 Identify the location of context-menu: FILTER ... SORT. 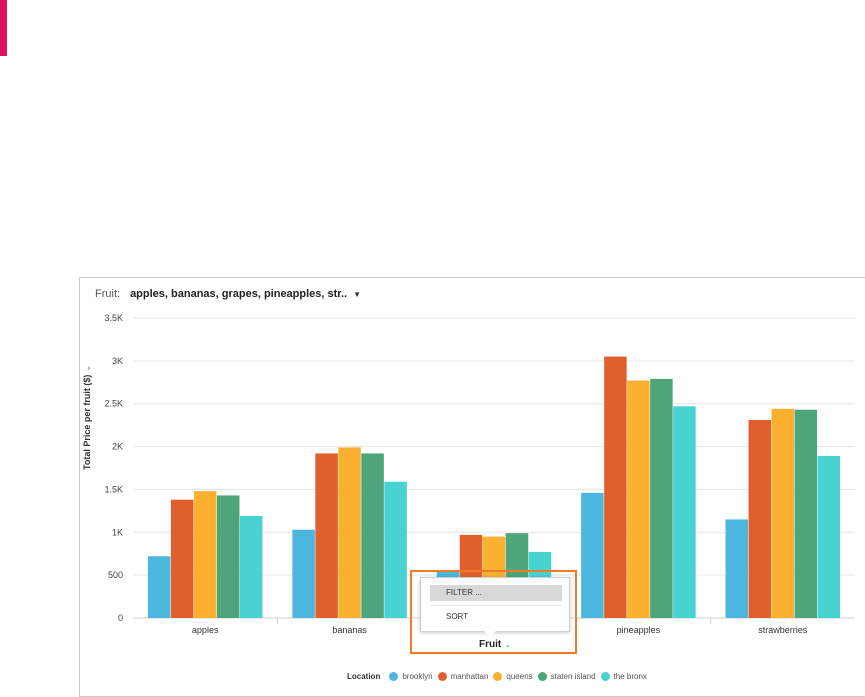
(495, 604).